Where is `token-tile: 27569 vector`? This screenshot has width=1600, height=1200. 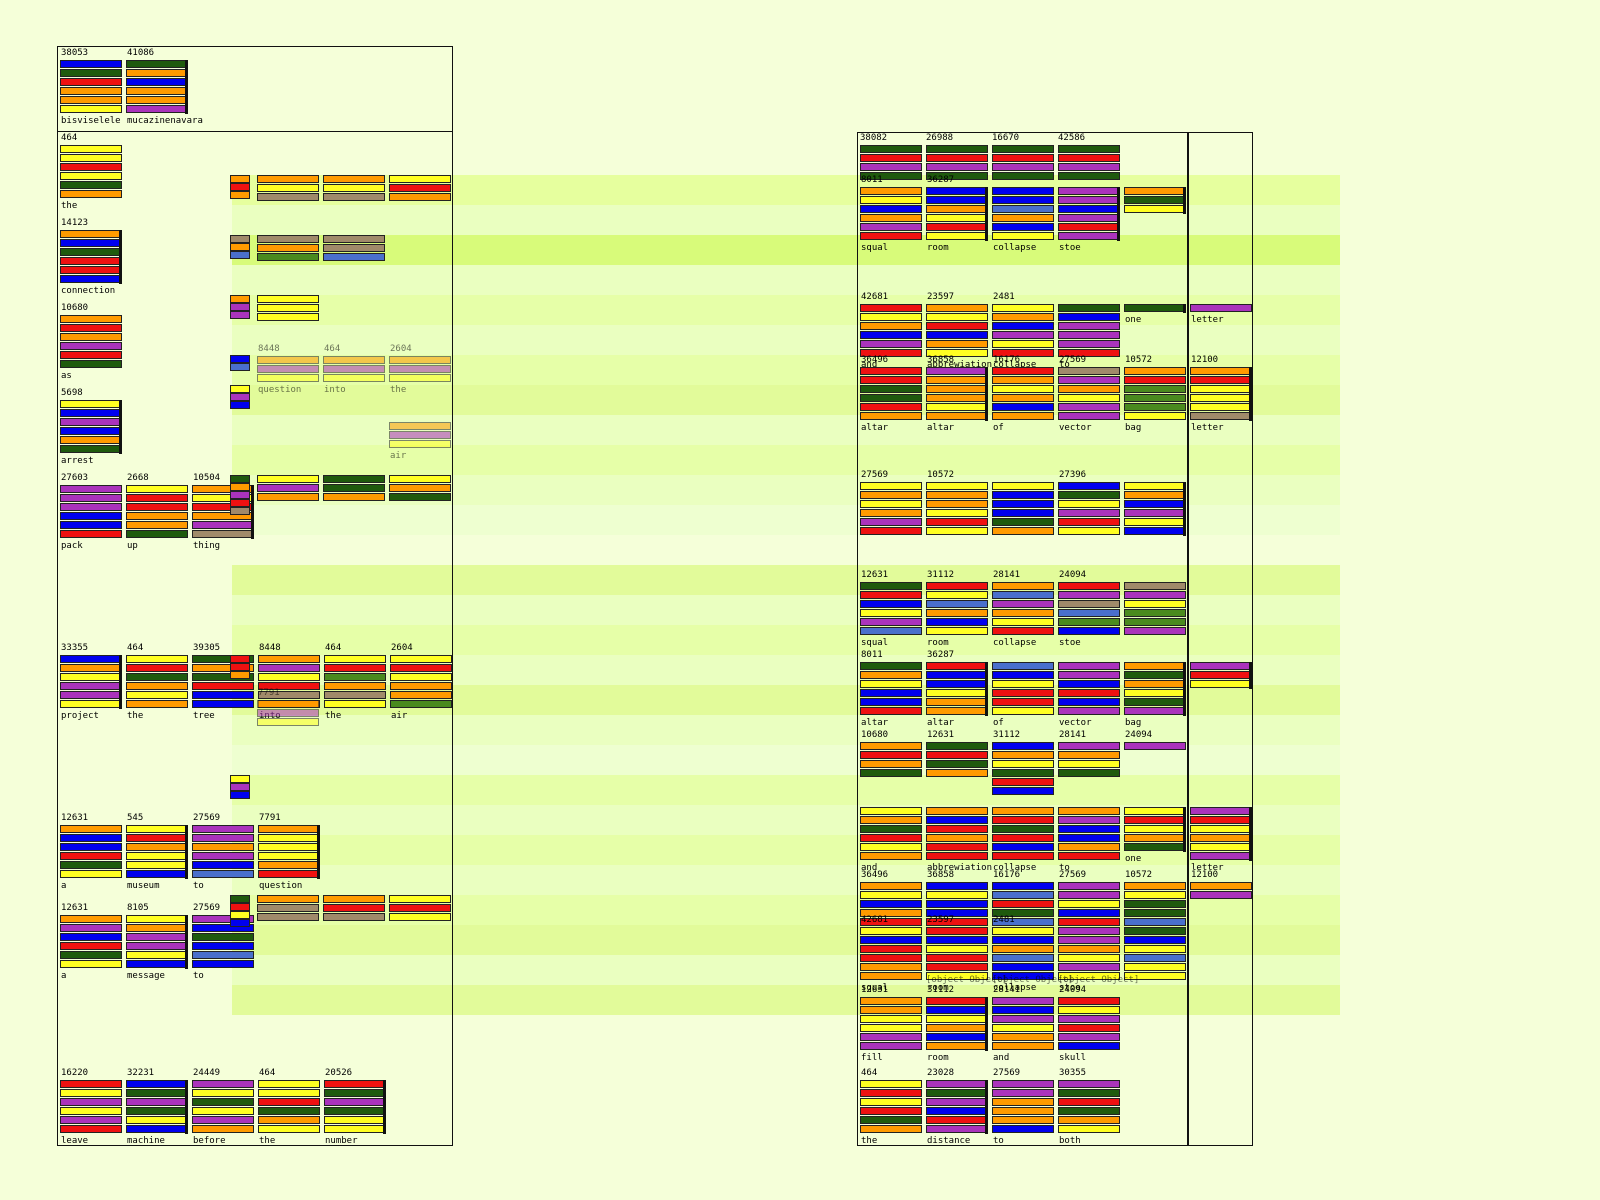 token-tile: 27569 vector is located at coordinates (1089, 394).